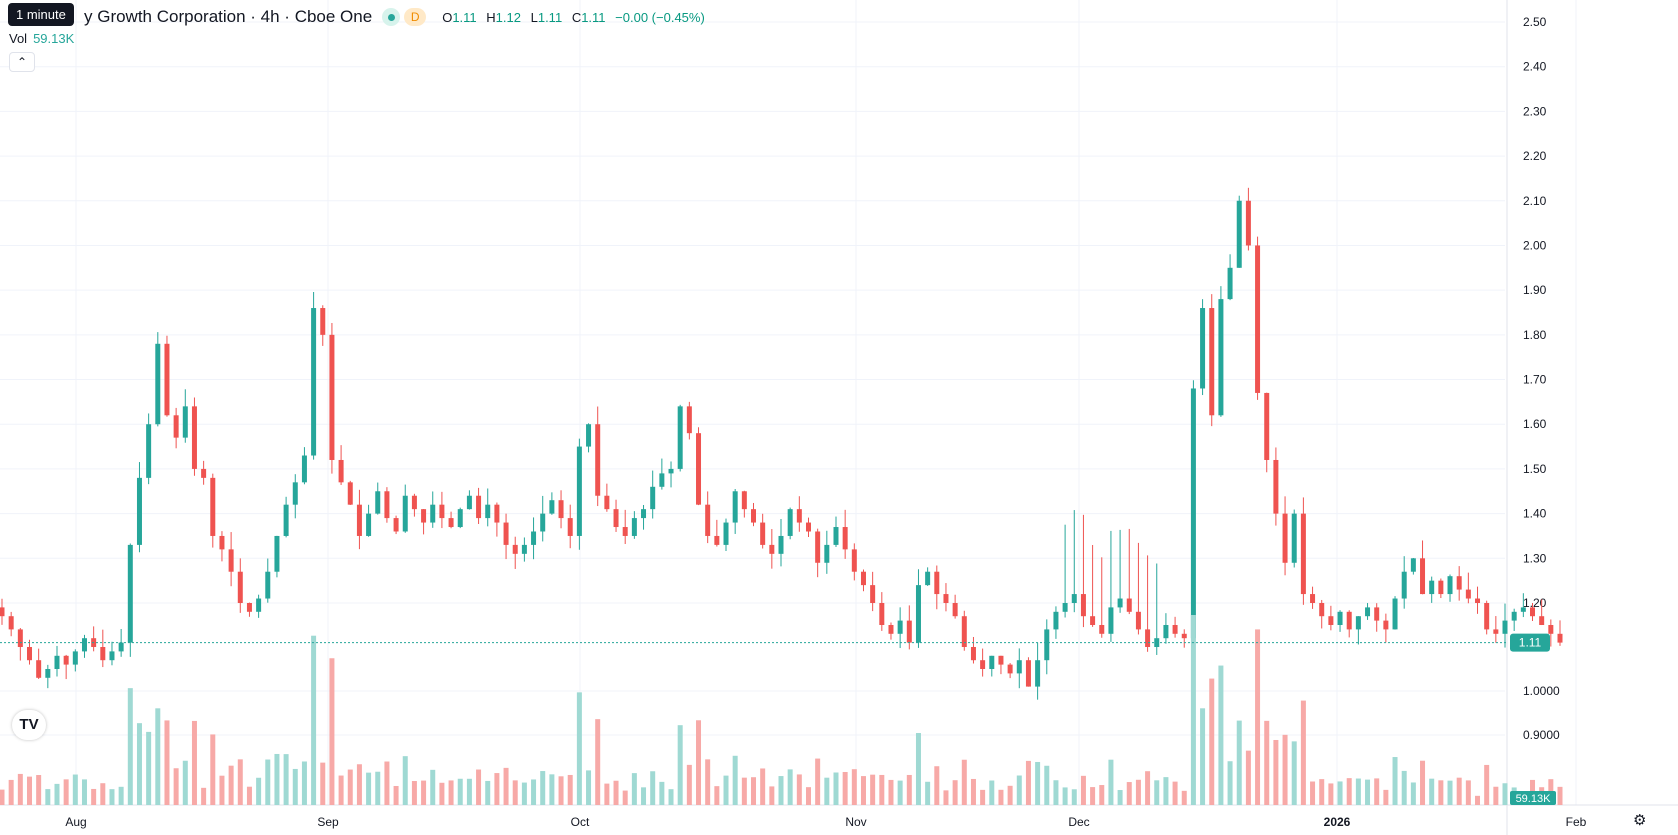 This screenshot has width=1678, height=835. What do you see at coordinates (1640, 820) in the screenshot?
I see `gear-icon: ⚙` at bounding box center [1640, 820].